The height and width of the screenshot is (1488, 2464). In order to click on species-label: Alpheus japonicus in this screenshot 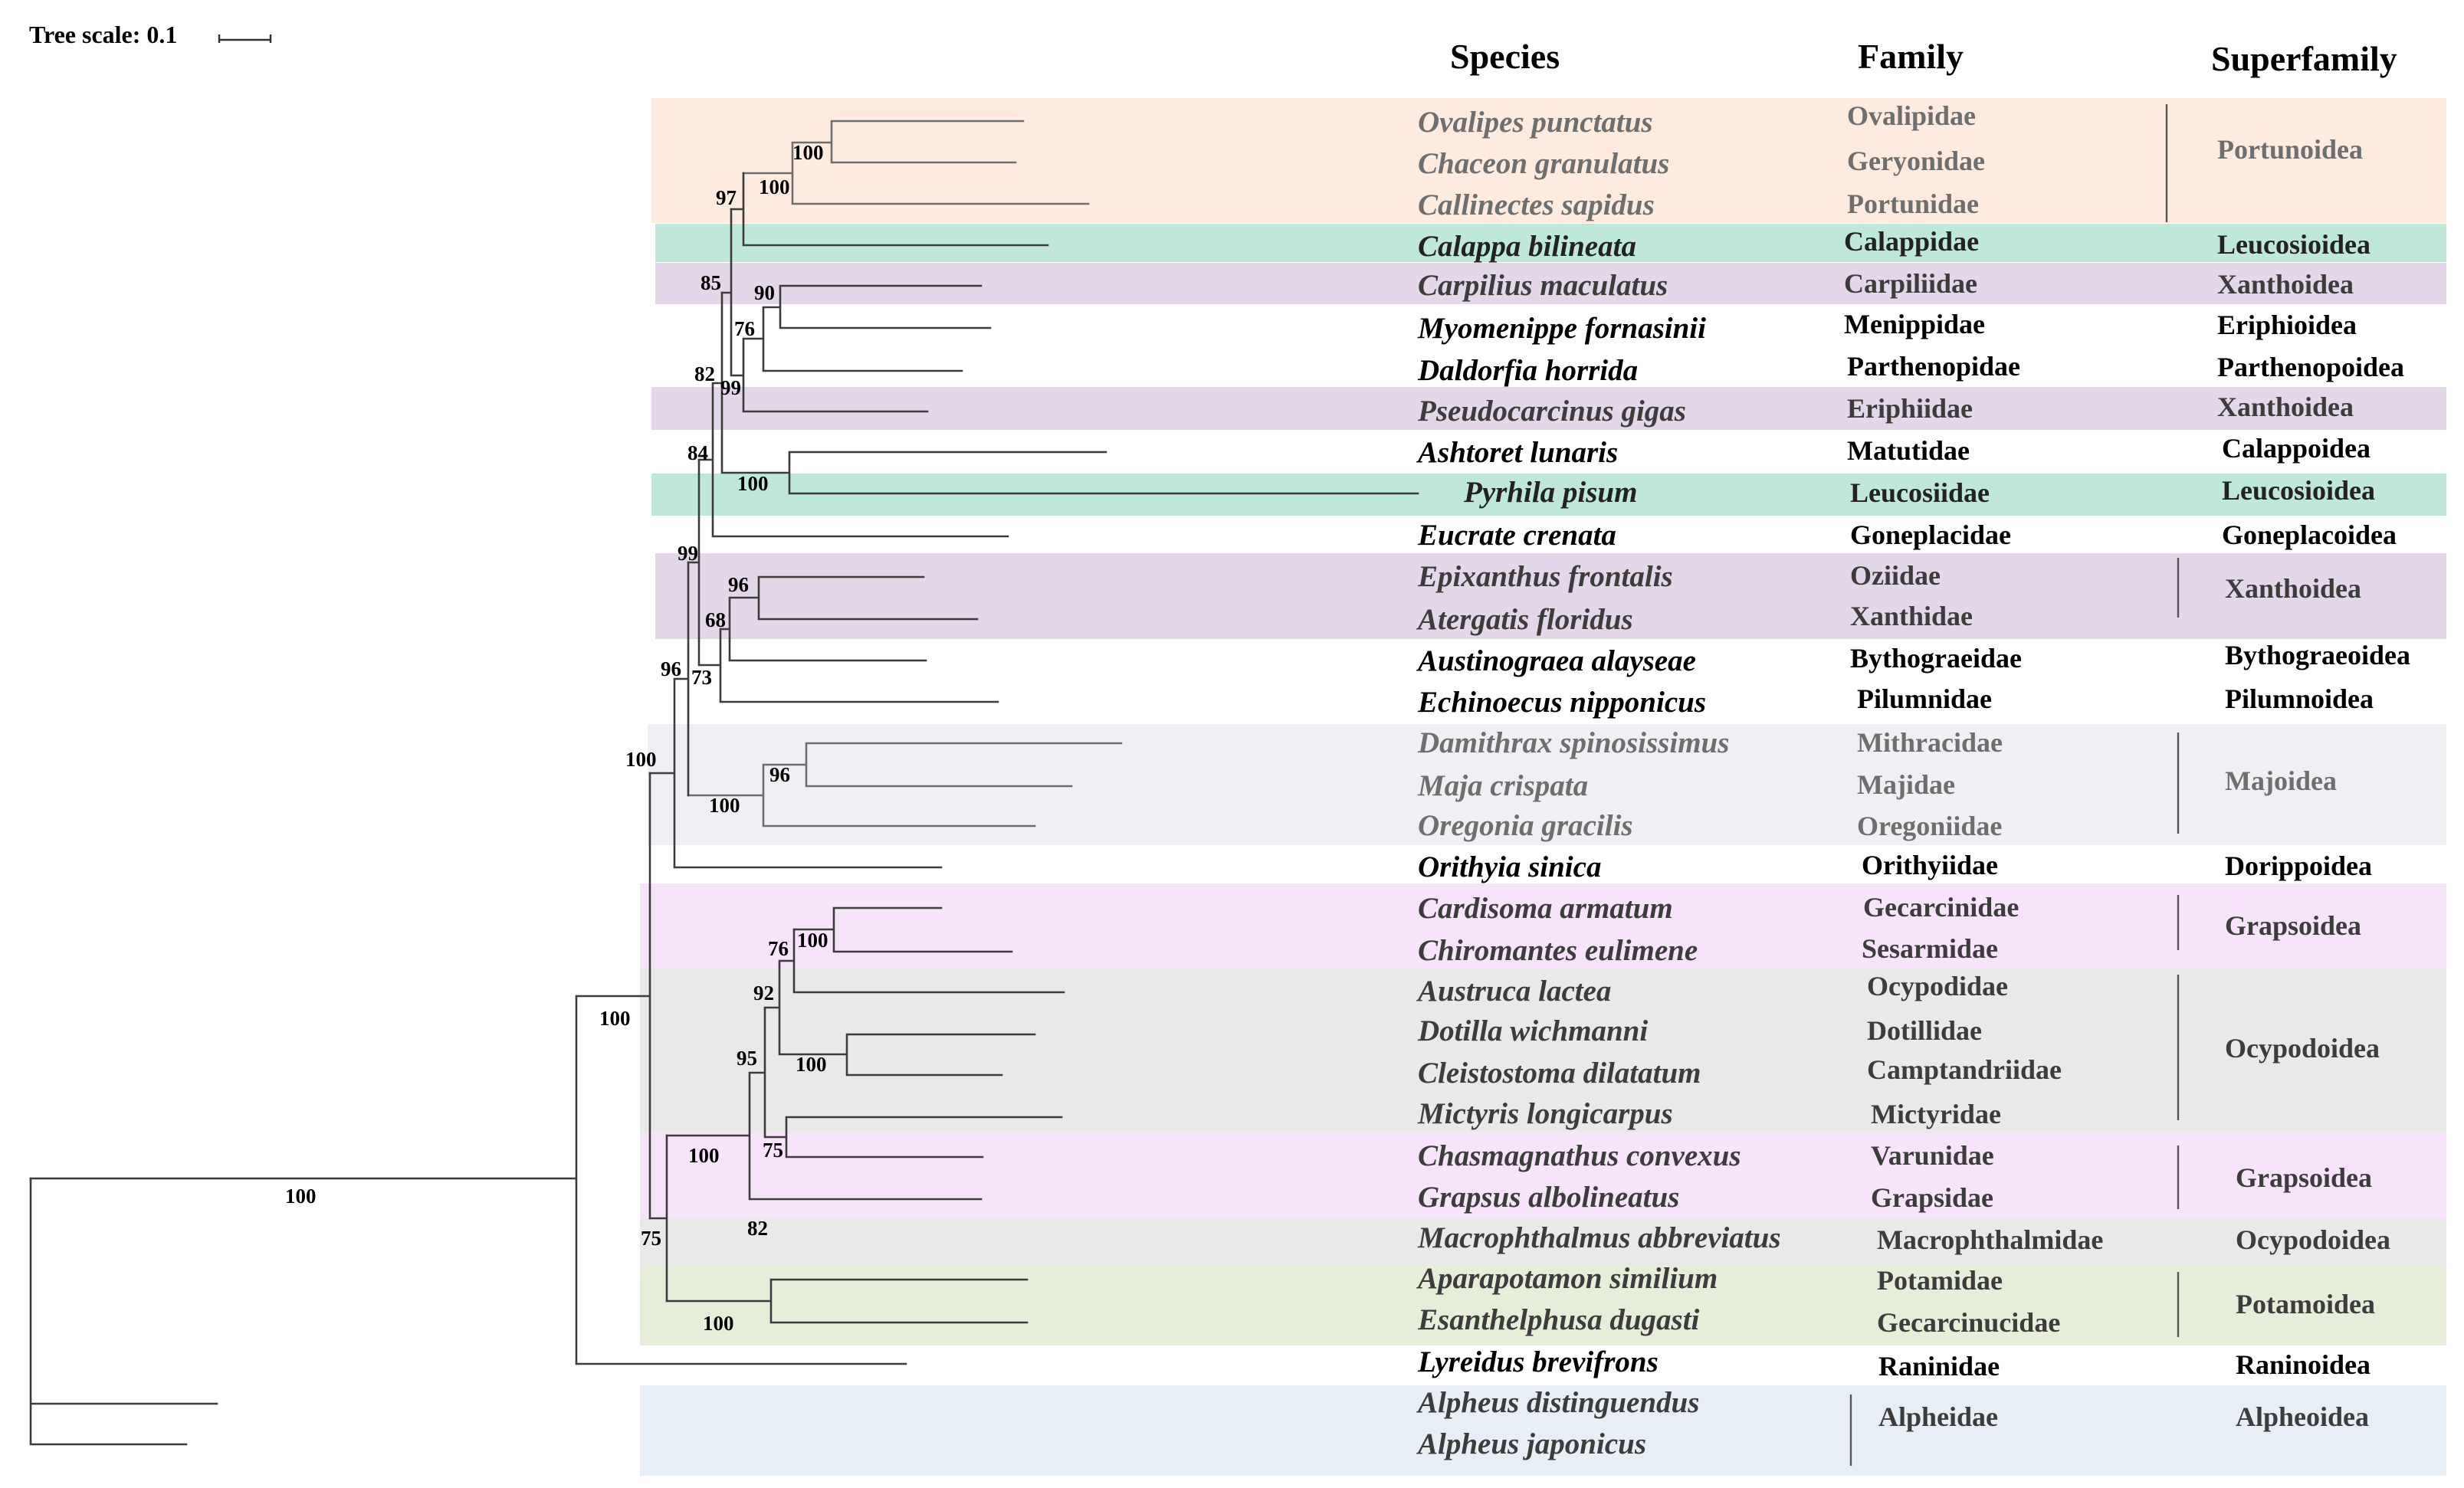, I will do `click(1531, 1443)`.